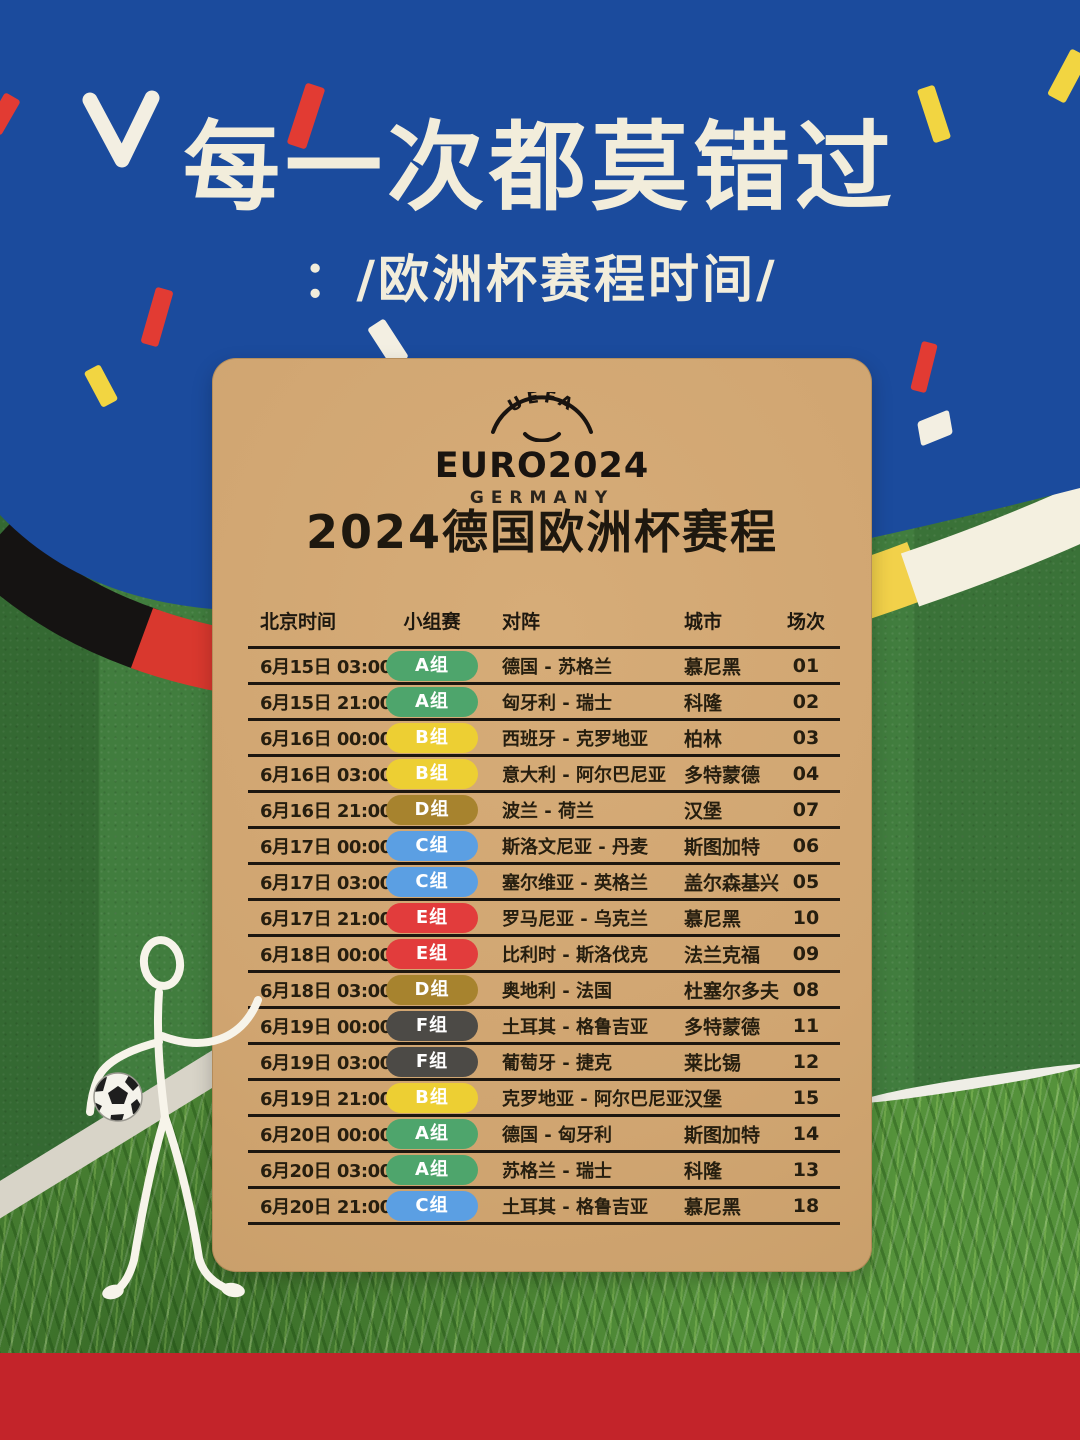 Image resolution: width=1080 pixels, height=1440 pixels. I want to click on matchup: 斯洛文尼亚 - 丹麦, so click(575, 847).